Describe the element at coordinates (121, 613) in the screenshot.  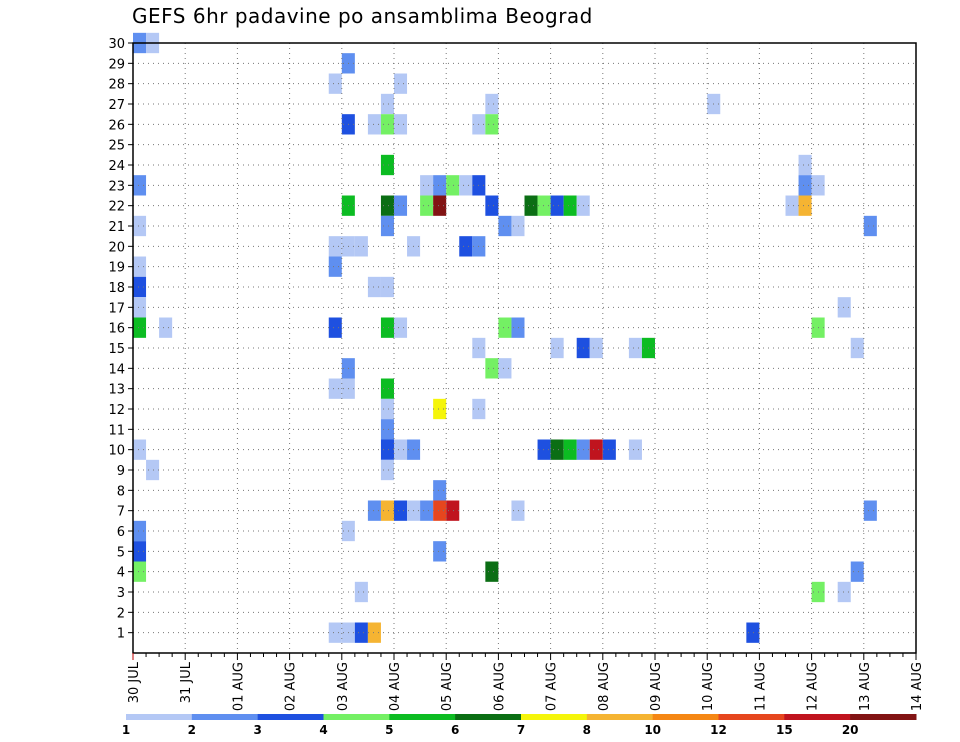
I see `y-tick-label: 2` at that location.